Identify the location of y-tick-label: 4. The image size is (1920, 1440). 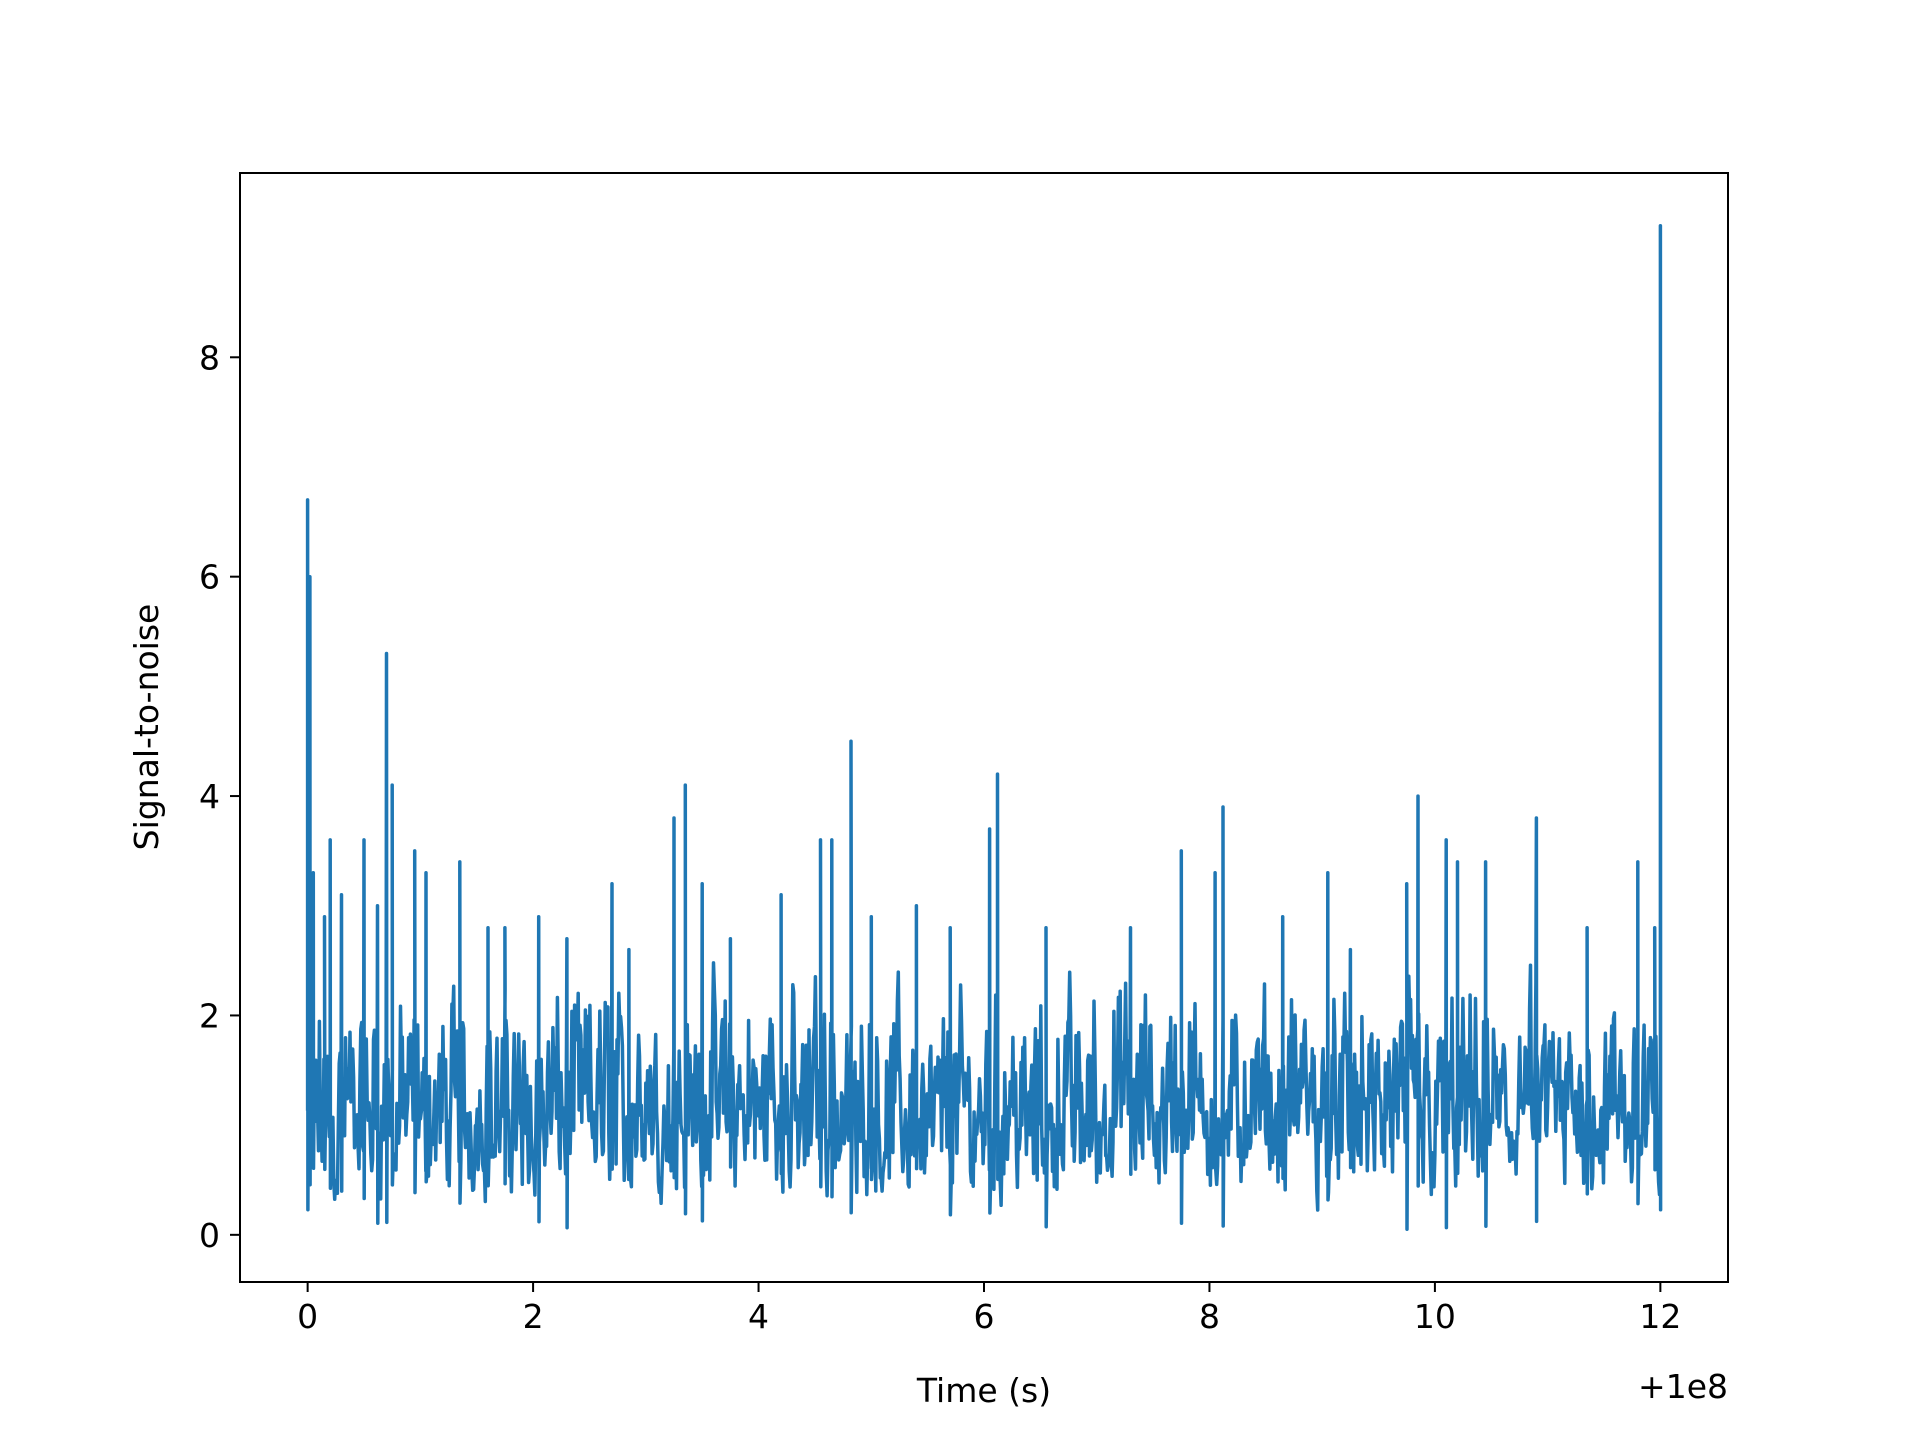
(209, 796).